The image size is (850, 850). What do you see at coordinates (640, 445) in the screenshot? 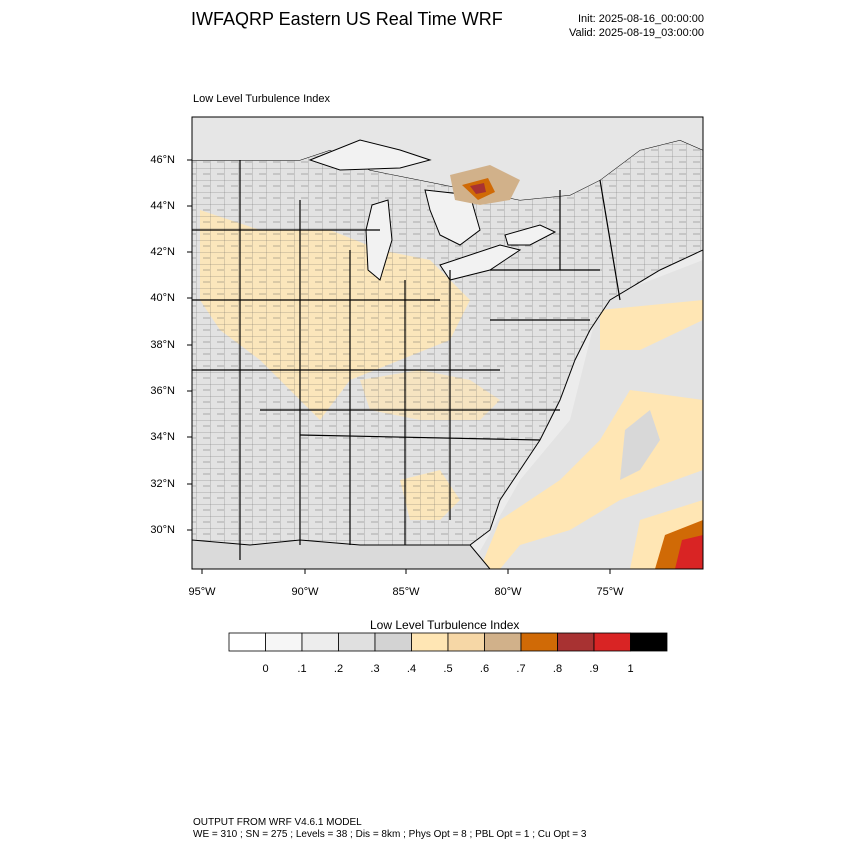
I see `ocean-gray-patch` at bounding box center [640, 445].